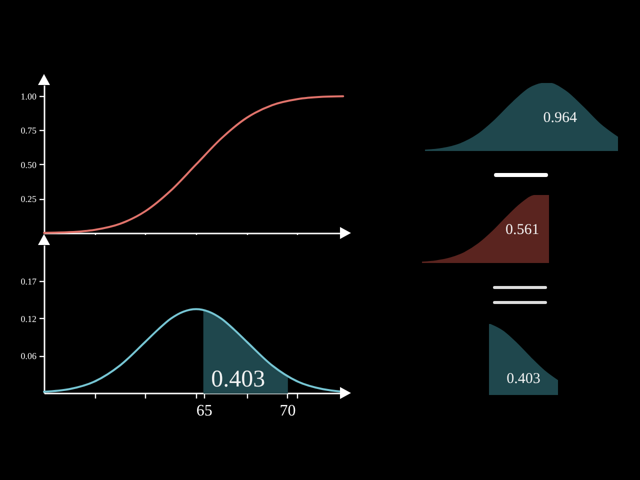 This screenshot has height=480, width=640. What do you see at coordinates (28, 199) in the screenshot?
I see `y-tick-label: 0.25` at bounding box center [28, 199].